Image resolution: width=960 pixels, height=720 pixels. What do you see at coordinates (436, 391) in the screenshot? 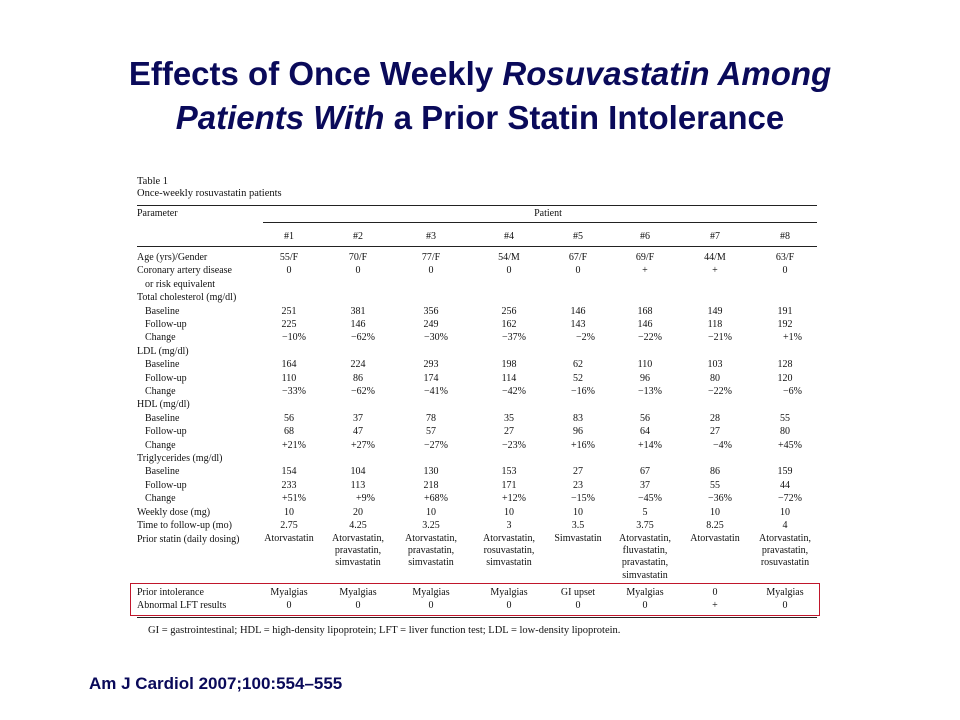
I see `table-cell: −41%` at bounding box center [436, 391].